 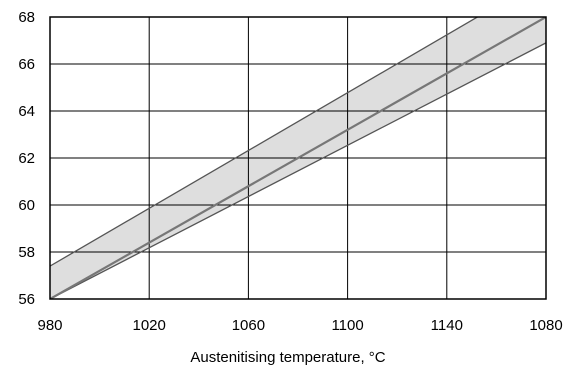 What do you see at coordinates (299, 325) in the screenshot?
I see `x-tick-labels: 980 1020 1060 1100 1140 1080` at bounding box center [299, 325].